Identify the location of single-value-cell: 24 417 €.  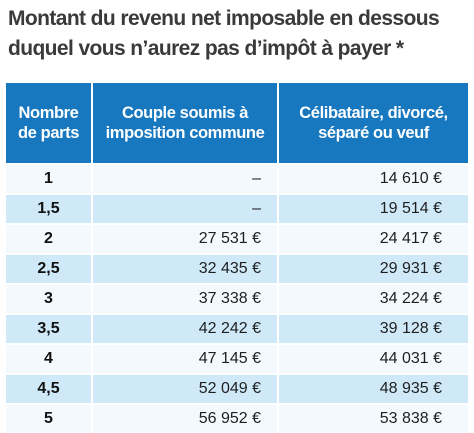
(373, 238).